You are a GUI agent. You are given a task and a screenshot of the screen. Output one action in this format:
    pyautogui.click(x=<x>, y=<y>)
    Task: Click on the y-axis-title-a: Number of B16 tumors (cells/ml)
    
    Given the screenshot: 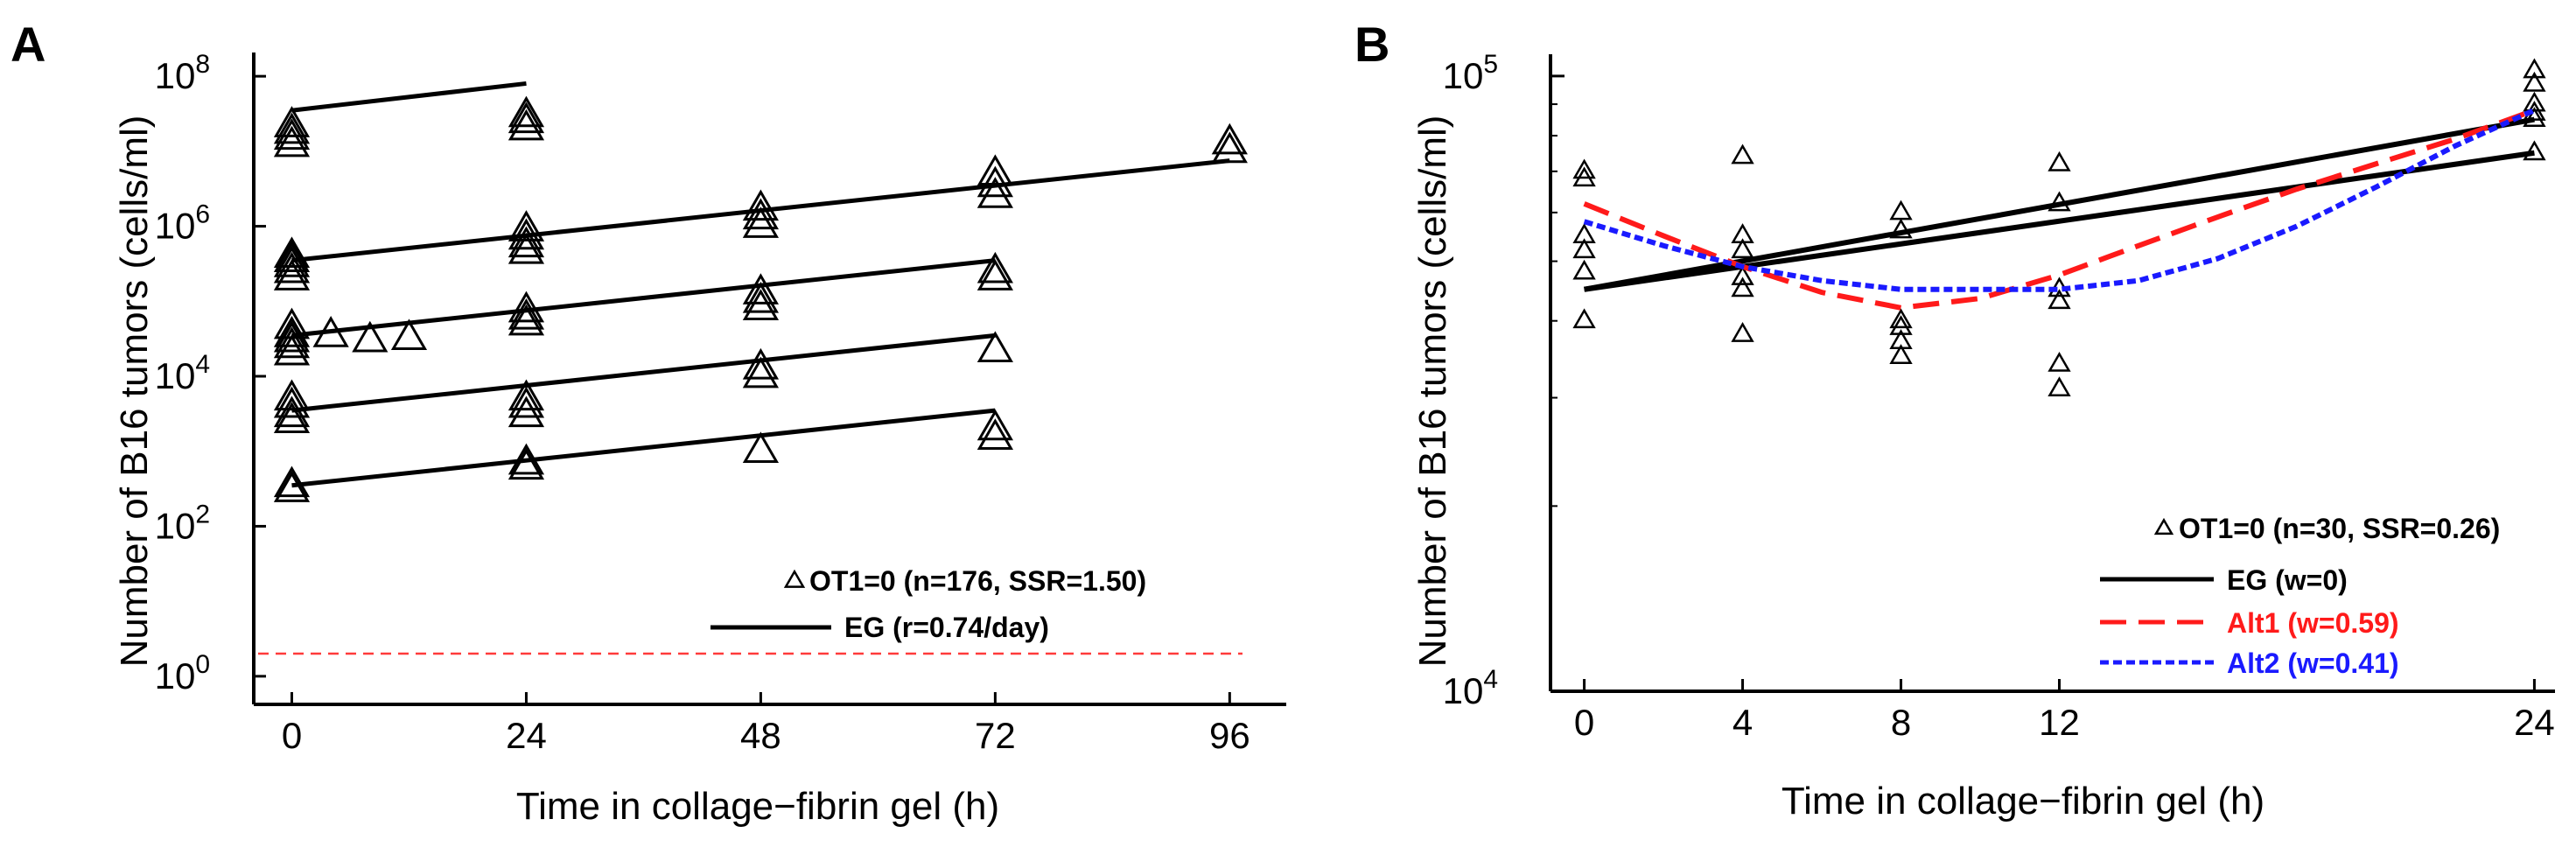 What is the action you would take?
    pyautogui.click(x=134, y=392)
    